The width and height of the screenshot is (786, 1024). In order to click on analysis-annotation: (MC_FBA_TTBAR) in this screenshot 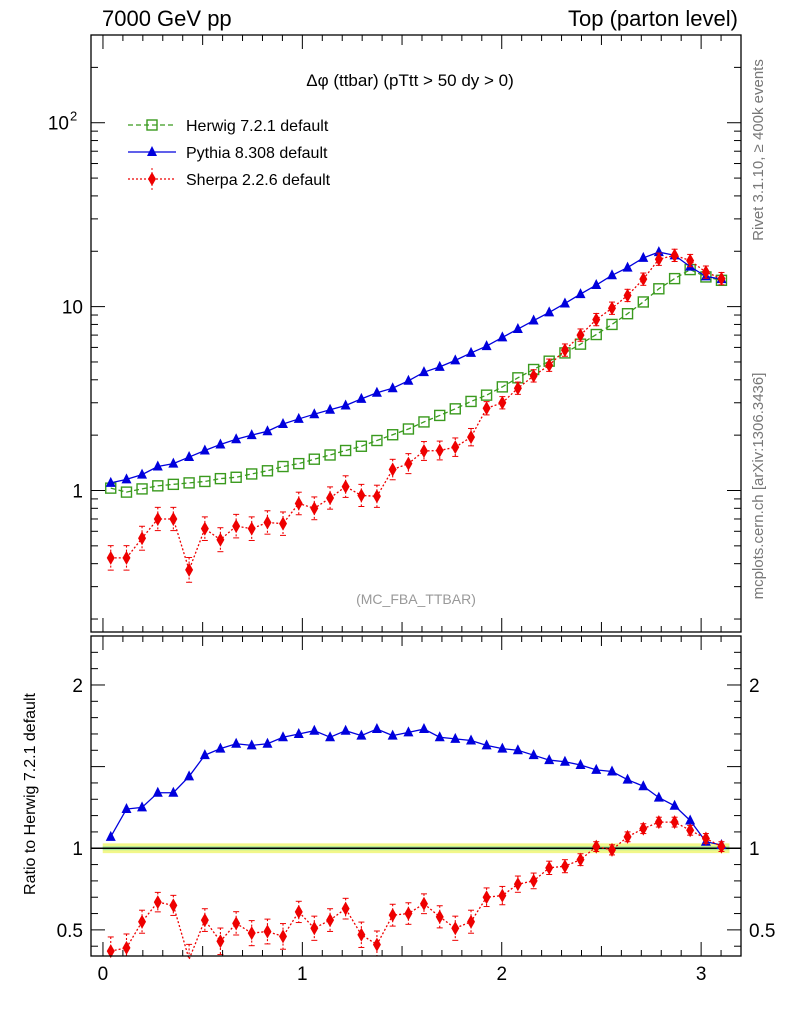, I will do `click(416, 599)`.